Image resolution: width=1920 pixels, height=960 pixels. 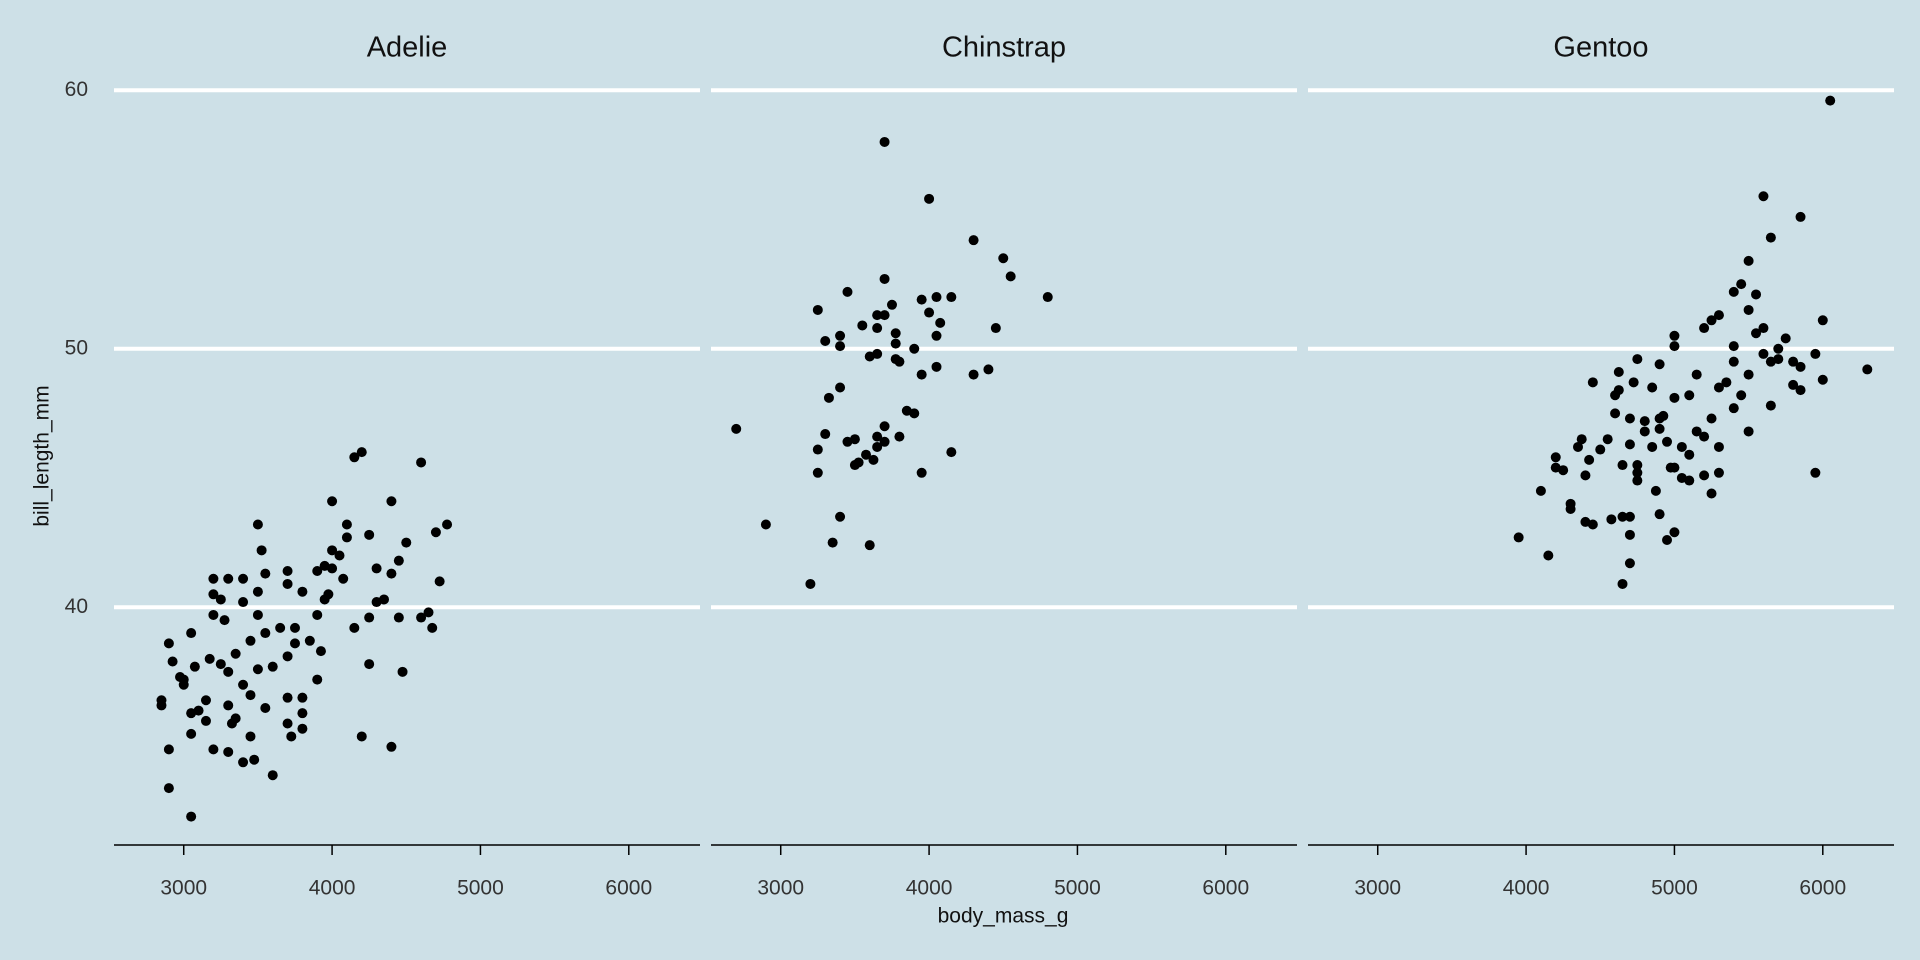 I want to click on facet-title: Adelie, so click(x=407, y=48).